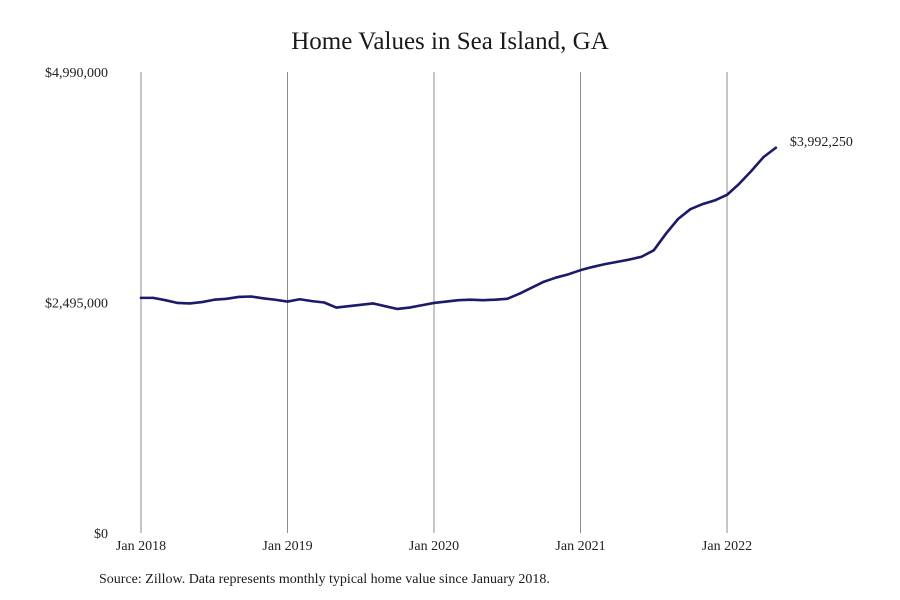 This screenshot has width=900, height=600. I want to click on x-axis-ticks: Jan 2018 Jan 2019 Jan 2020 Jan 2021 Jan 2022, so click(434, 546).